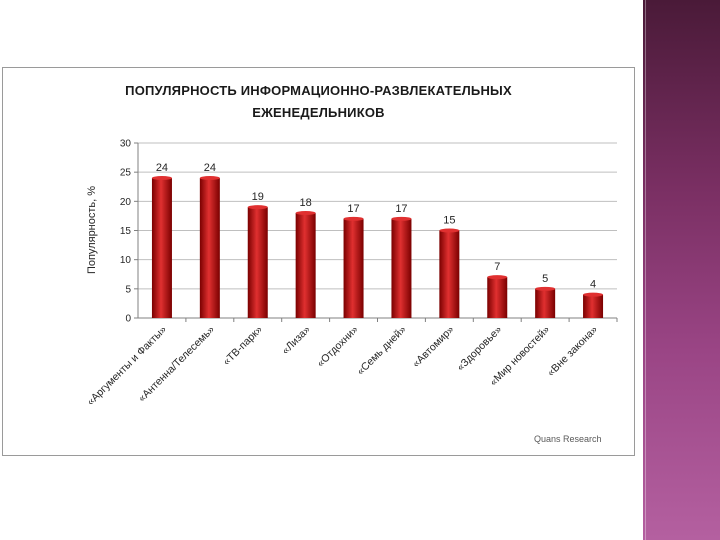  What do you see at coordinates (126, 144) in the screenshot?
I see `y-tick-label: 30` at bounding box center [126, 144].